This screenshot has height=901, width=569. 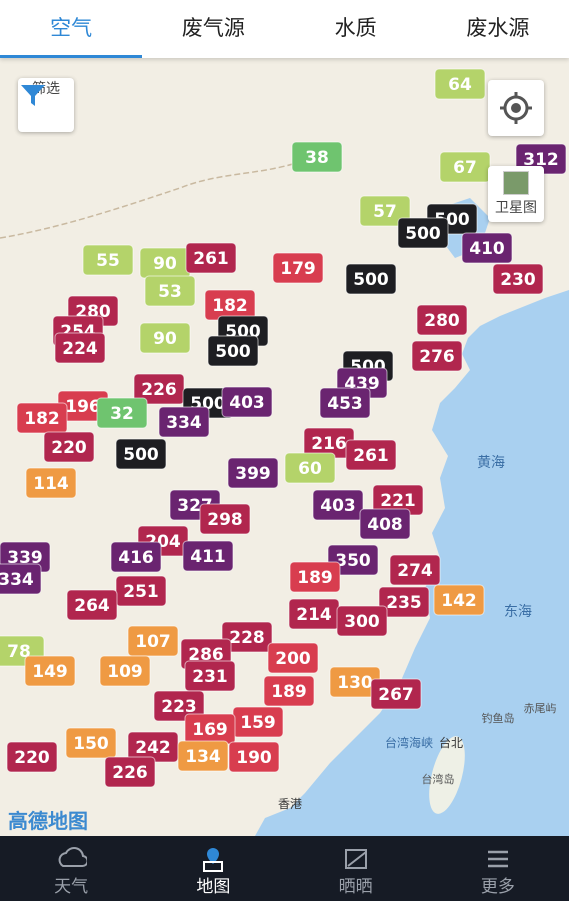 I want to click on aqi-value: 223, so click(x=179, y=707).